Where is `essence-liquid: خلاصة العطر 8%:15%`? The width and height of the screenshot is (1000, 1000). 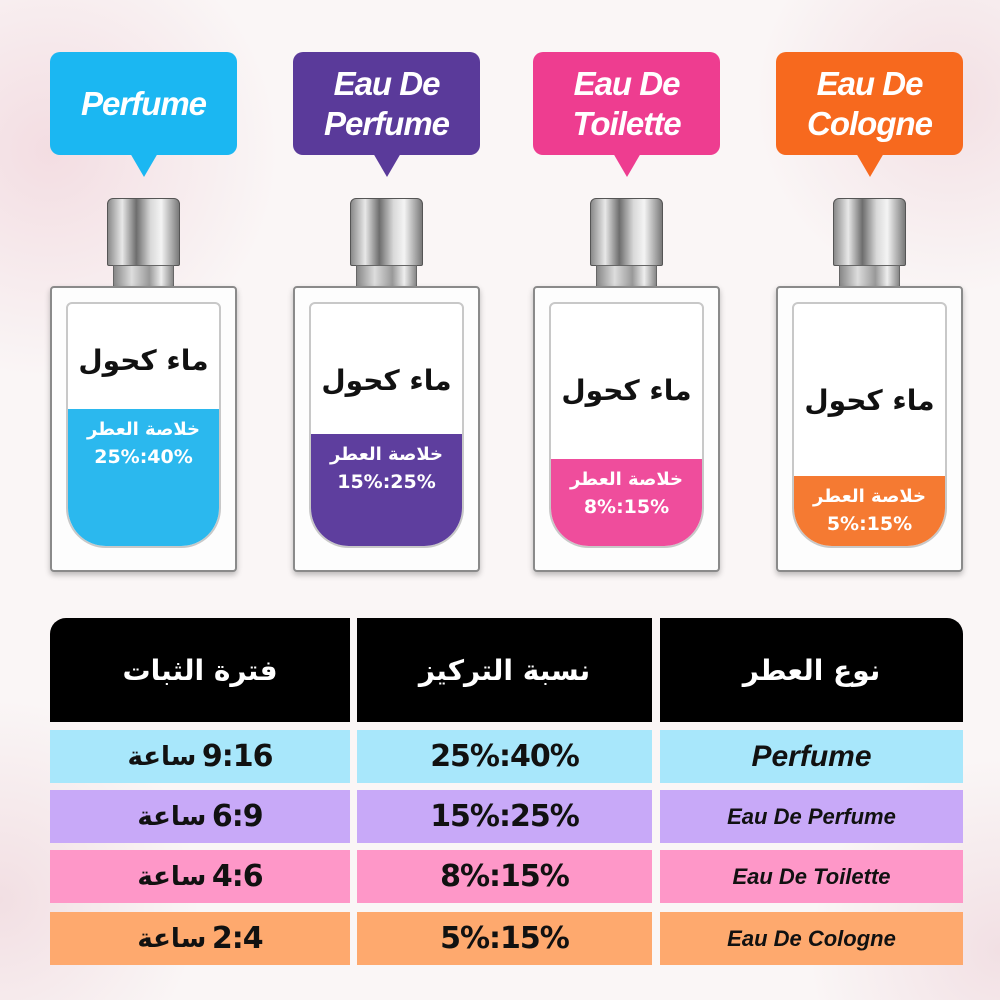
essence-liquid: خلاصة العطر 8%:15% is located at coordinates (626, 502).